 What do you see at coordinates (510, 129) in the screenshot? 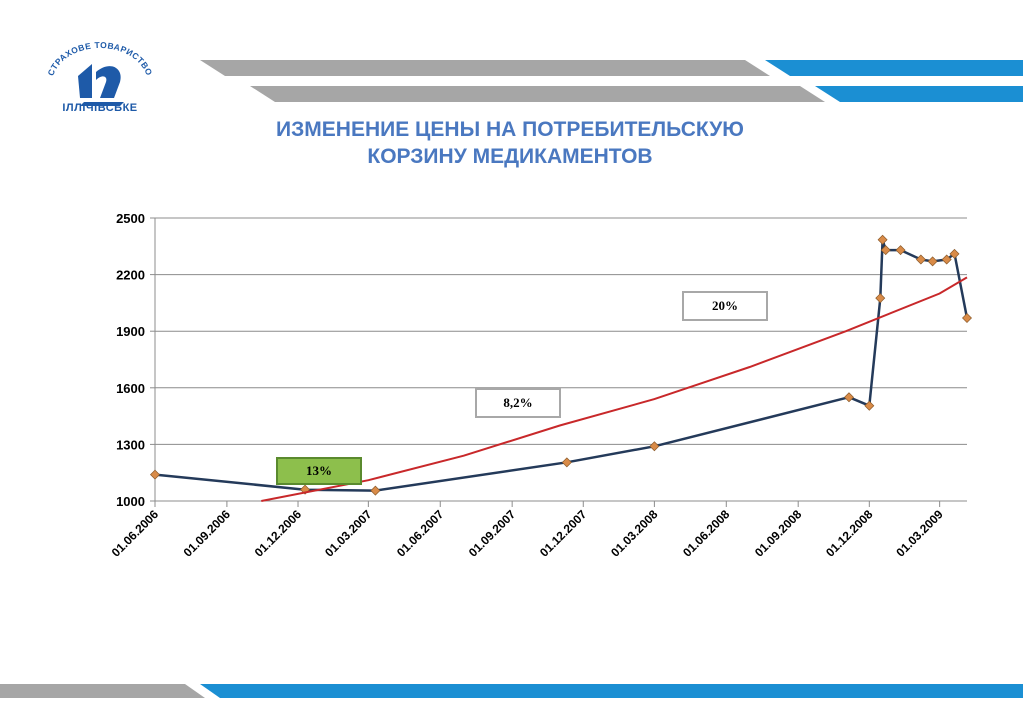
I see `title-line-1: ИЗМЕНЕНИЕ ЦЕНЫ НА ПОТРЕБИТЕЛЬСКУЮ` at bounding box center [510, 129].